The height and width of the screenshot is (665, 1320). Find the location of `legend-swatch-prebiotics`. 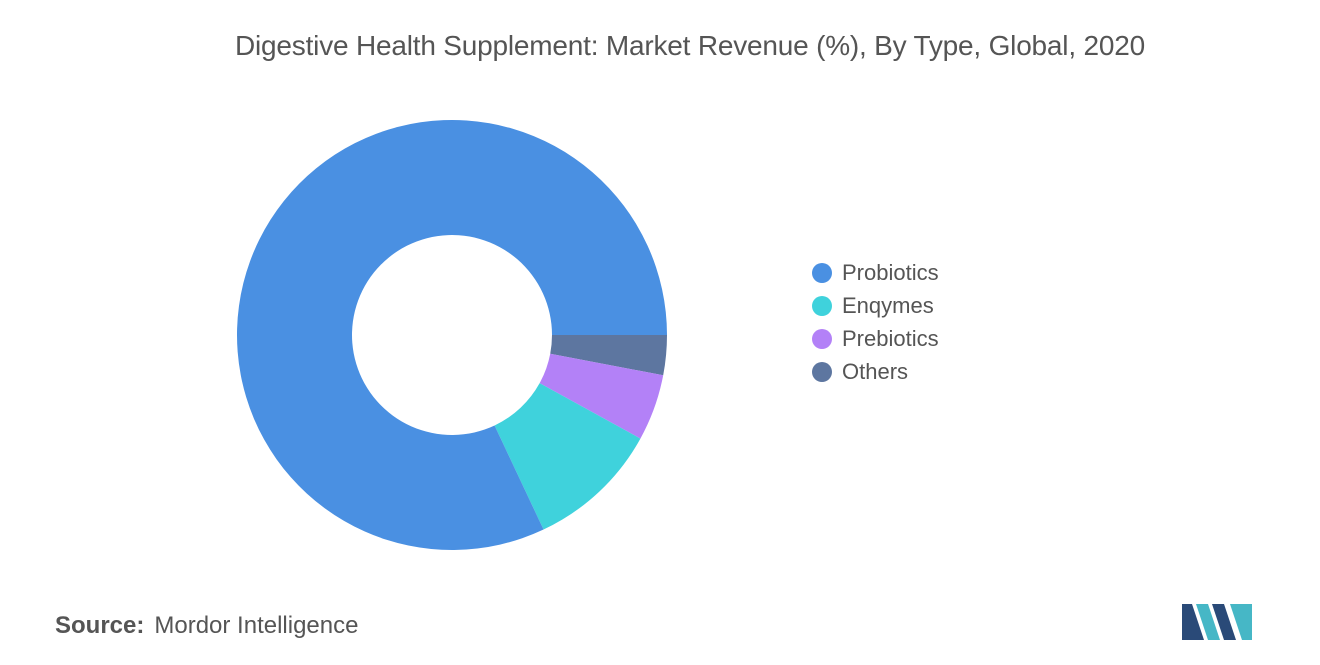

legend-swatch-prebiotics is located at coordinates (822, 338).